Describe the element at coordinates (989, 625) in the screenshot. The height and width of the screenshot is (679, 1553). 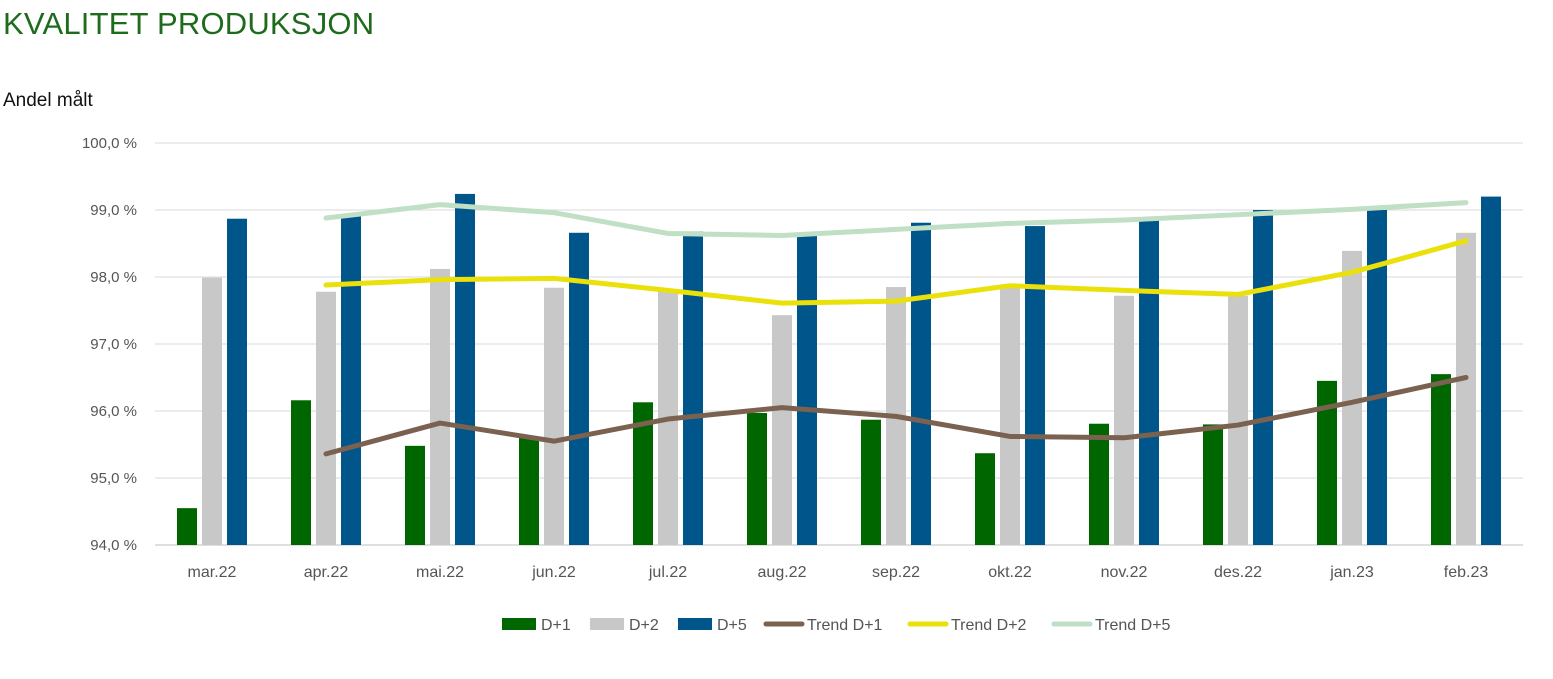
I see `legend-label-trend-d-2: Trend D+2` at that location.